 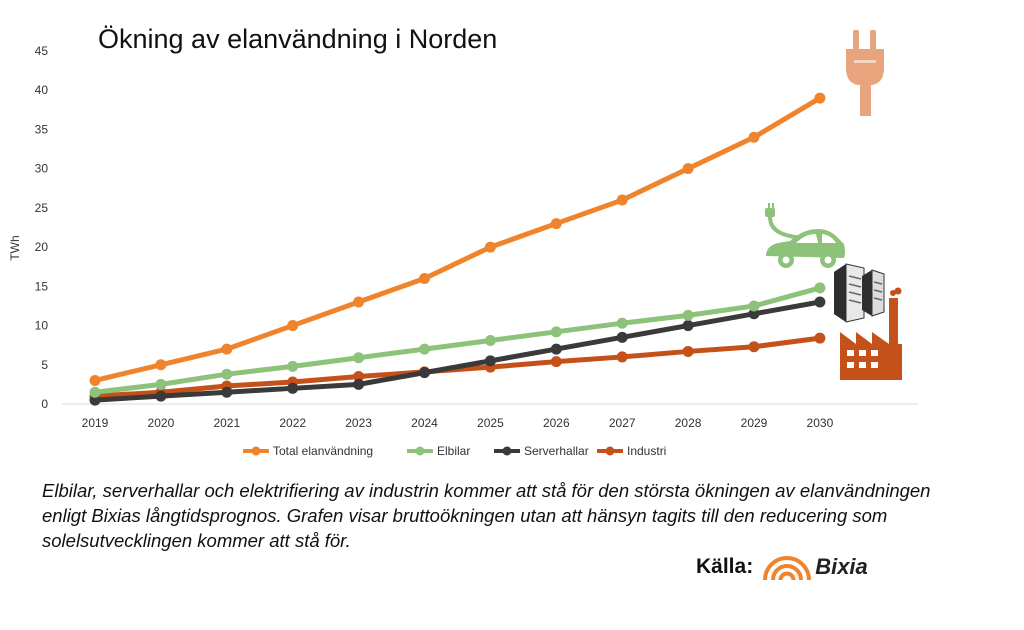 I want to click on x-tick-label: 2019, so click(x=95, y=423).